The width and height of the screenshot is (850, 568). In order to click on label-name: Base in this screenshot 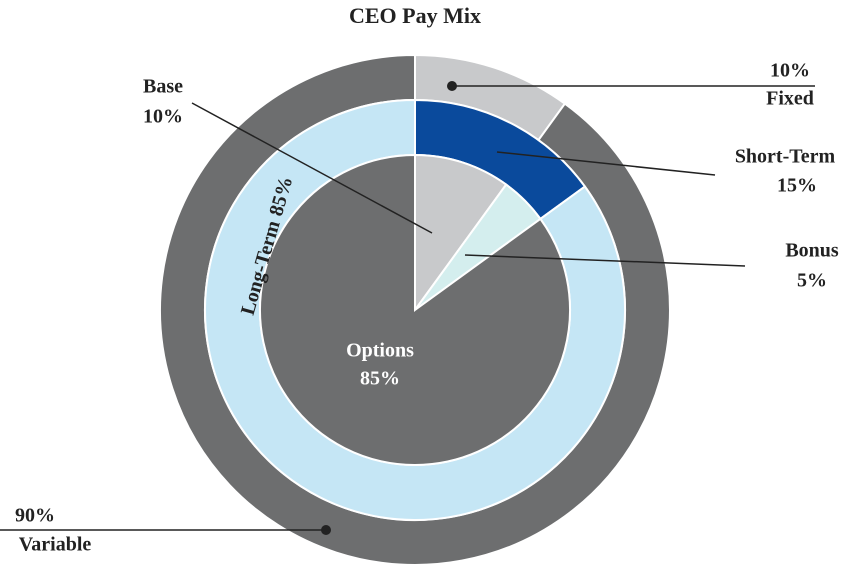, I will do `click(163, 87)`.